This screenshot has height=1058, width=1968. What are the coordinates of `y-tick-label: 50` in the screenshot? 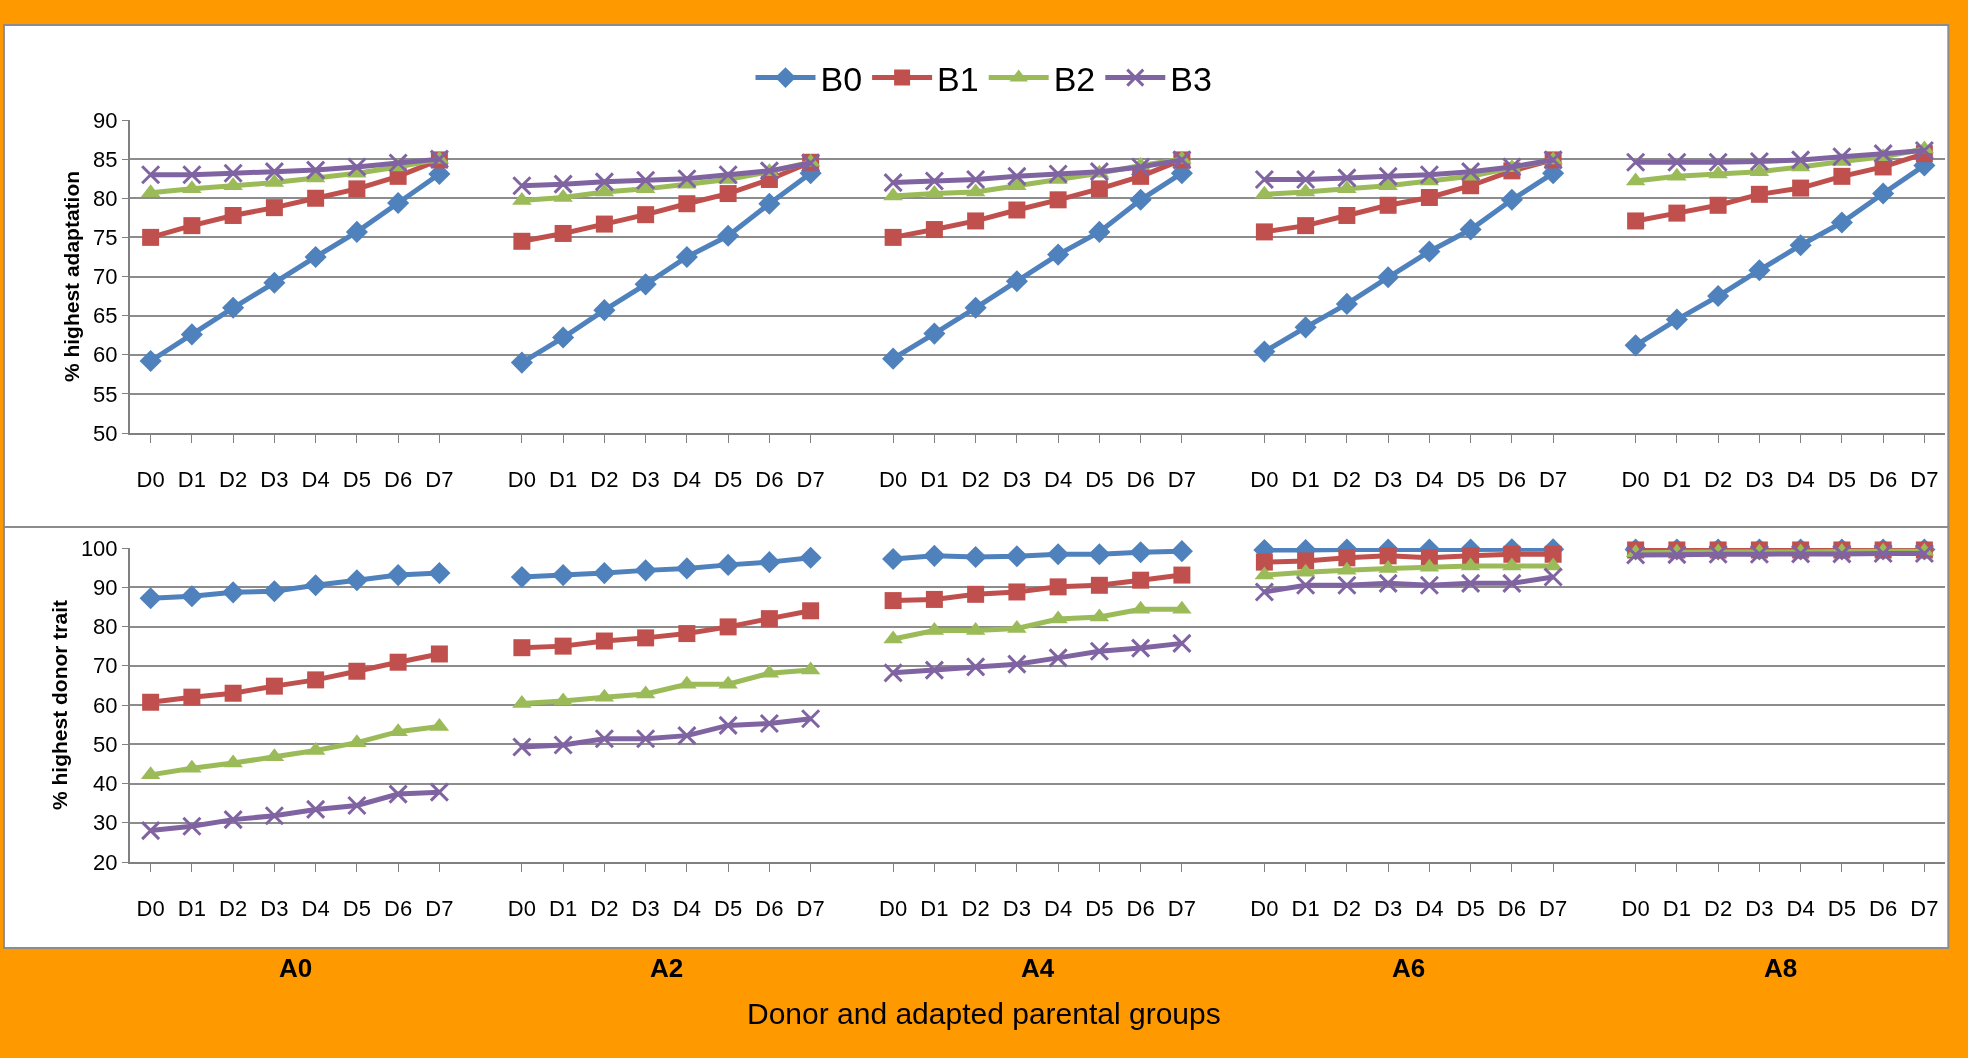 It's located at (105, 433).